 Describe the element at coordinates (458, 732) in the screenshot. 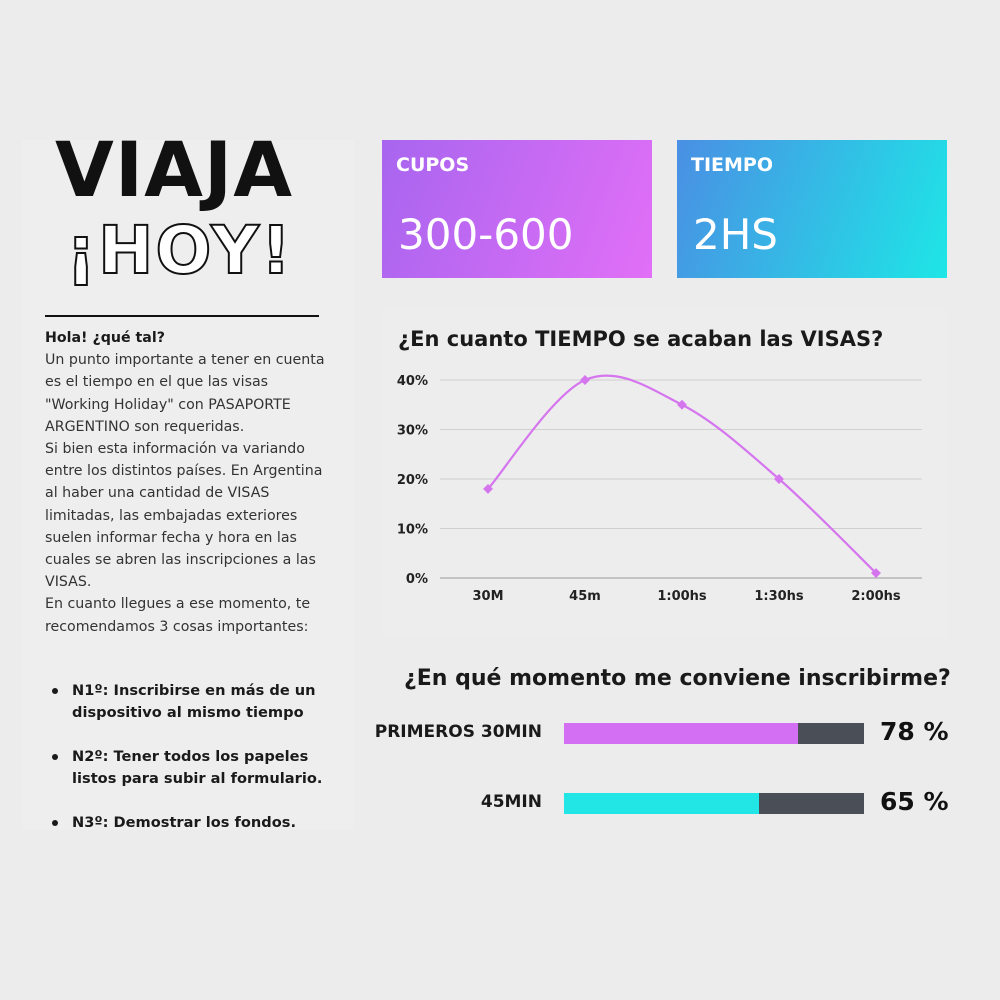

I see `bar-category-label: PRIMEROS 30MIN` at that location.